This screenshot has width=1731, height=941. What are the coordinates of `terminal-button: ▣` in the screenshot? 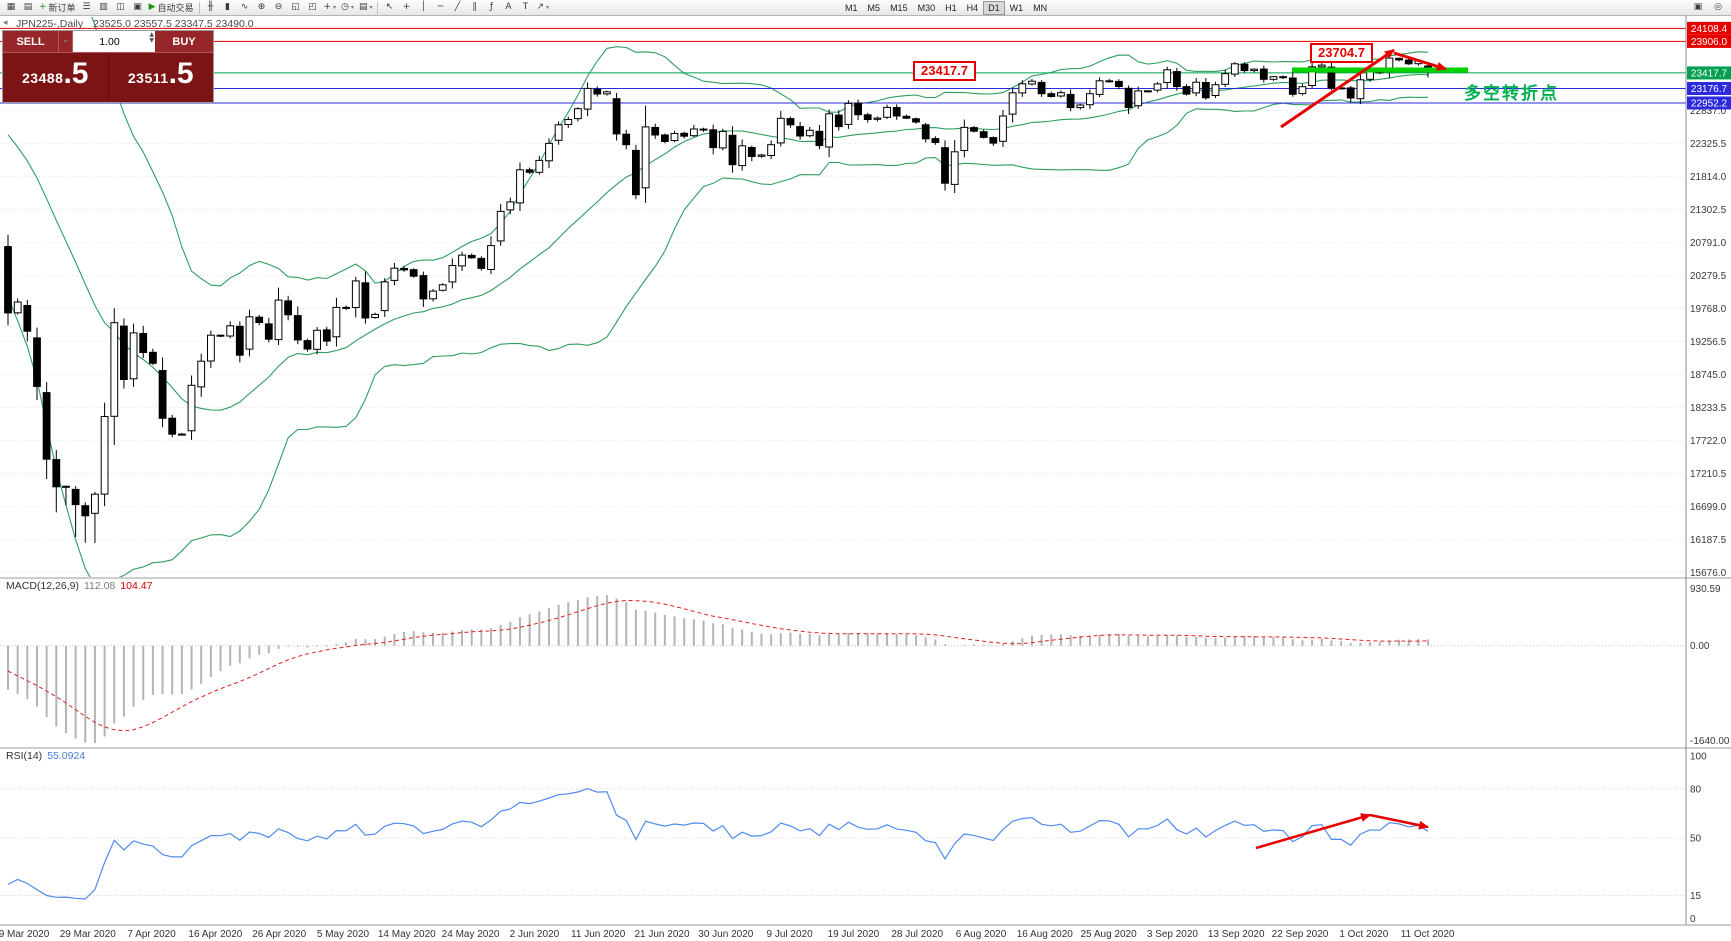 It's located at (138, 8).